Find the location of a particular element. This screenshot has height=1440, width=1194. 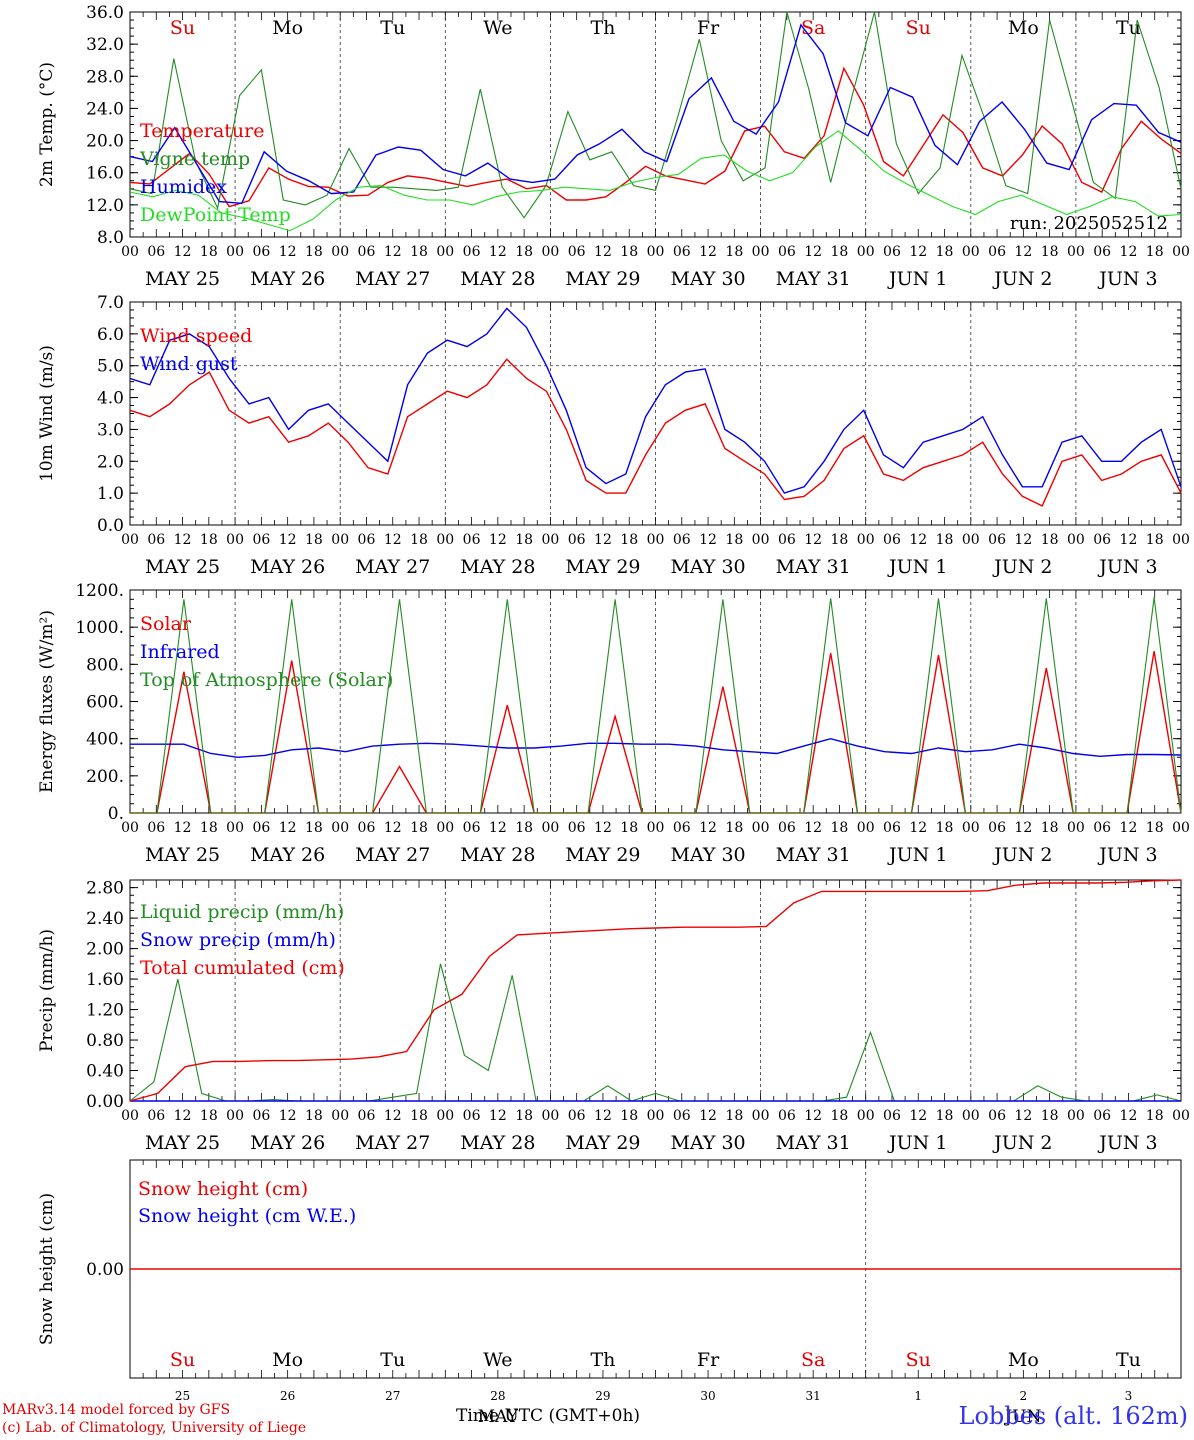

day-number: 2 is located at coordinates (1024, 1396).